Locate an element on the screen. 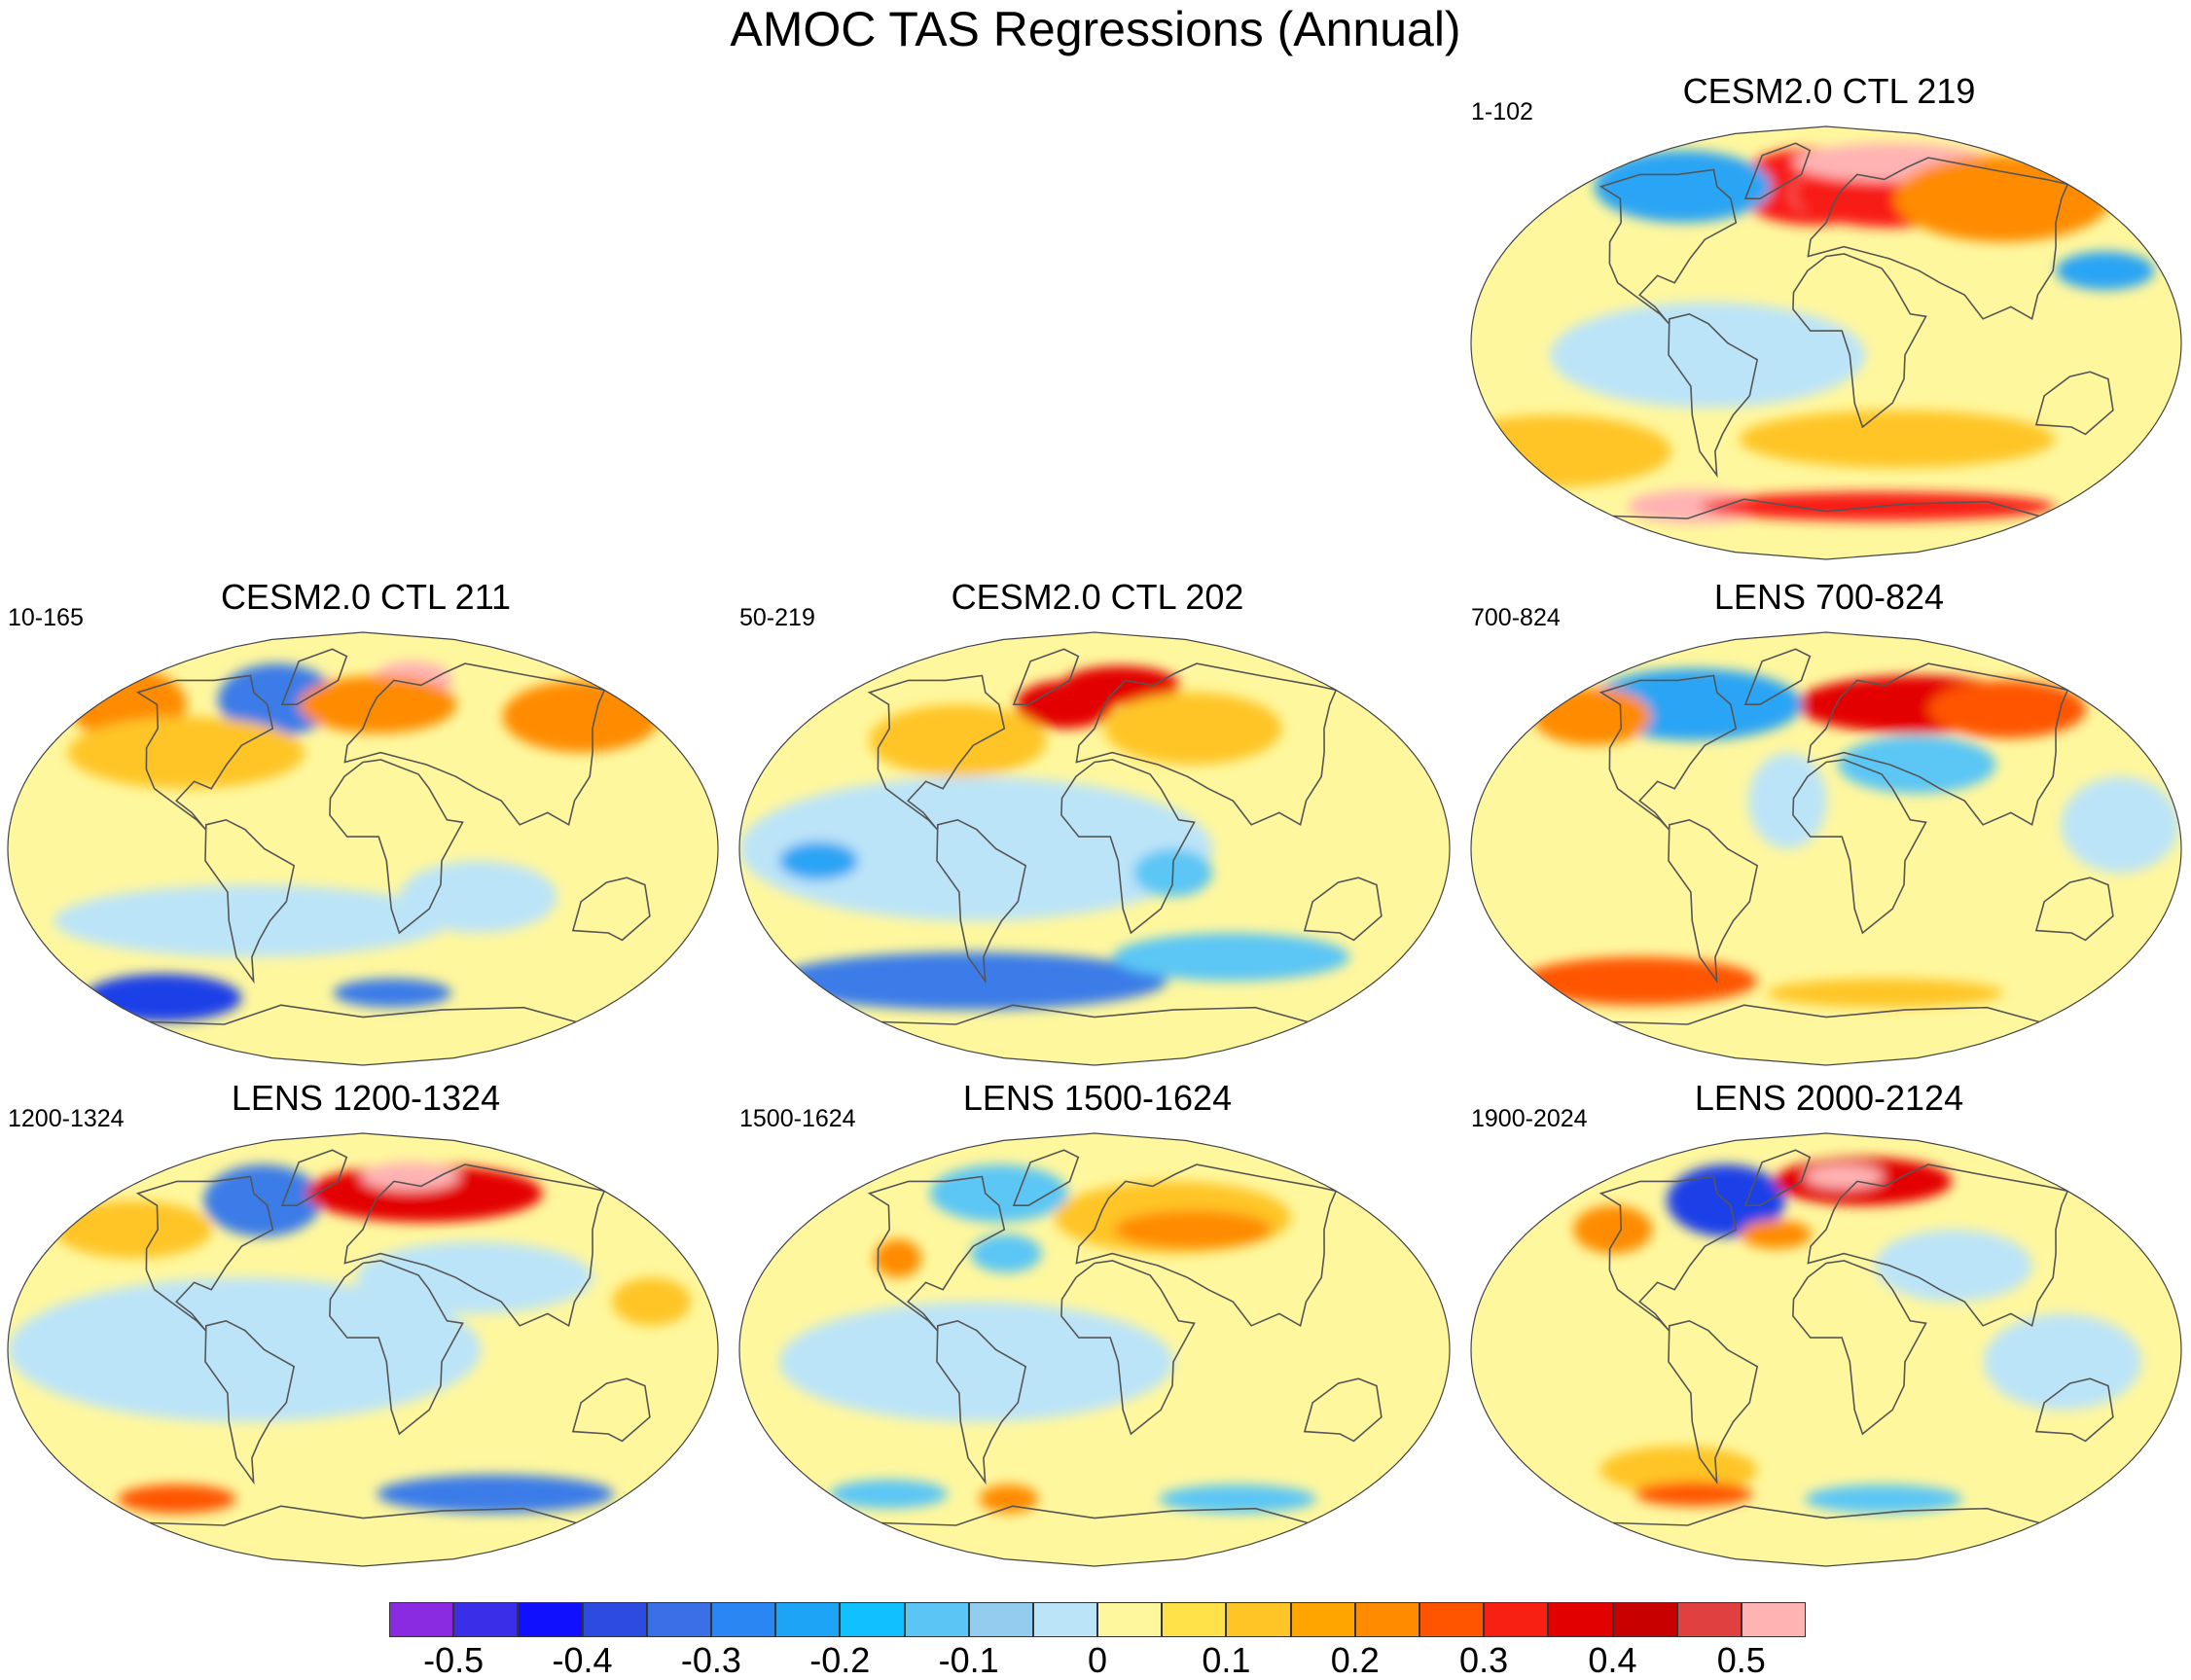  colorbar is located at coordinates (1098, 1619).